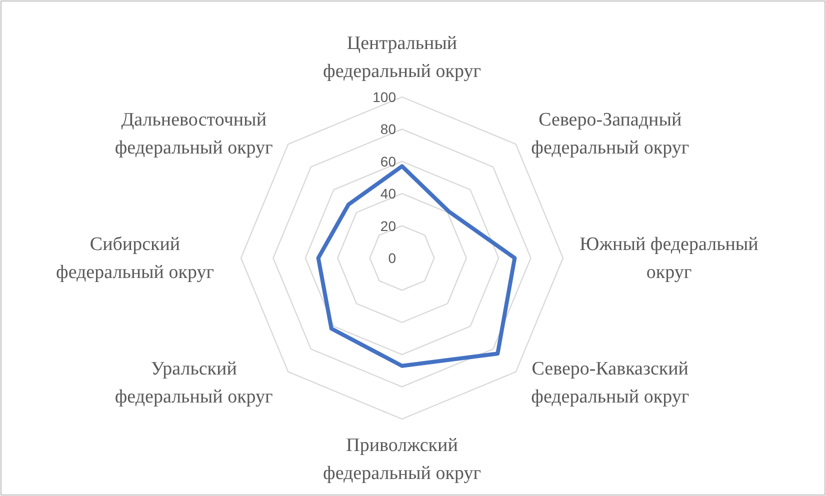  Describe the element at coordinates (388, 194) in the screenshot. I see `y-tick-label: 40` at that location.